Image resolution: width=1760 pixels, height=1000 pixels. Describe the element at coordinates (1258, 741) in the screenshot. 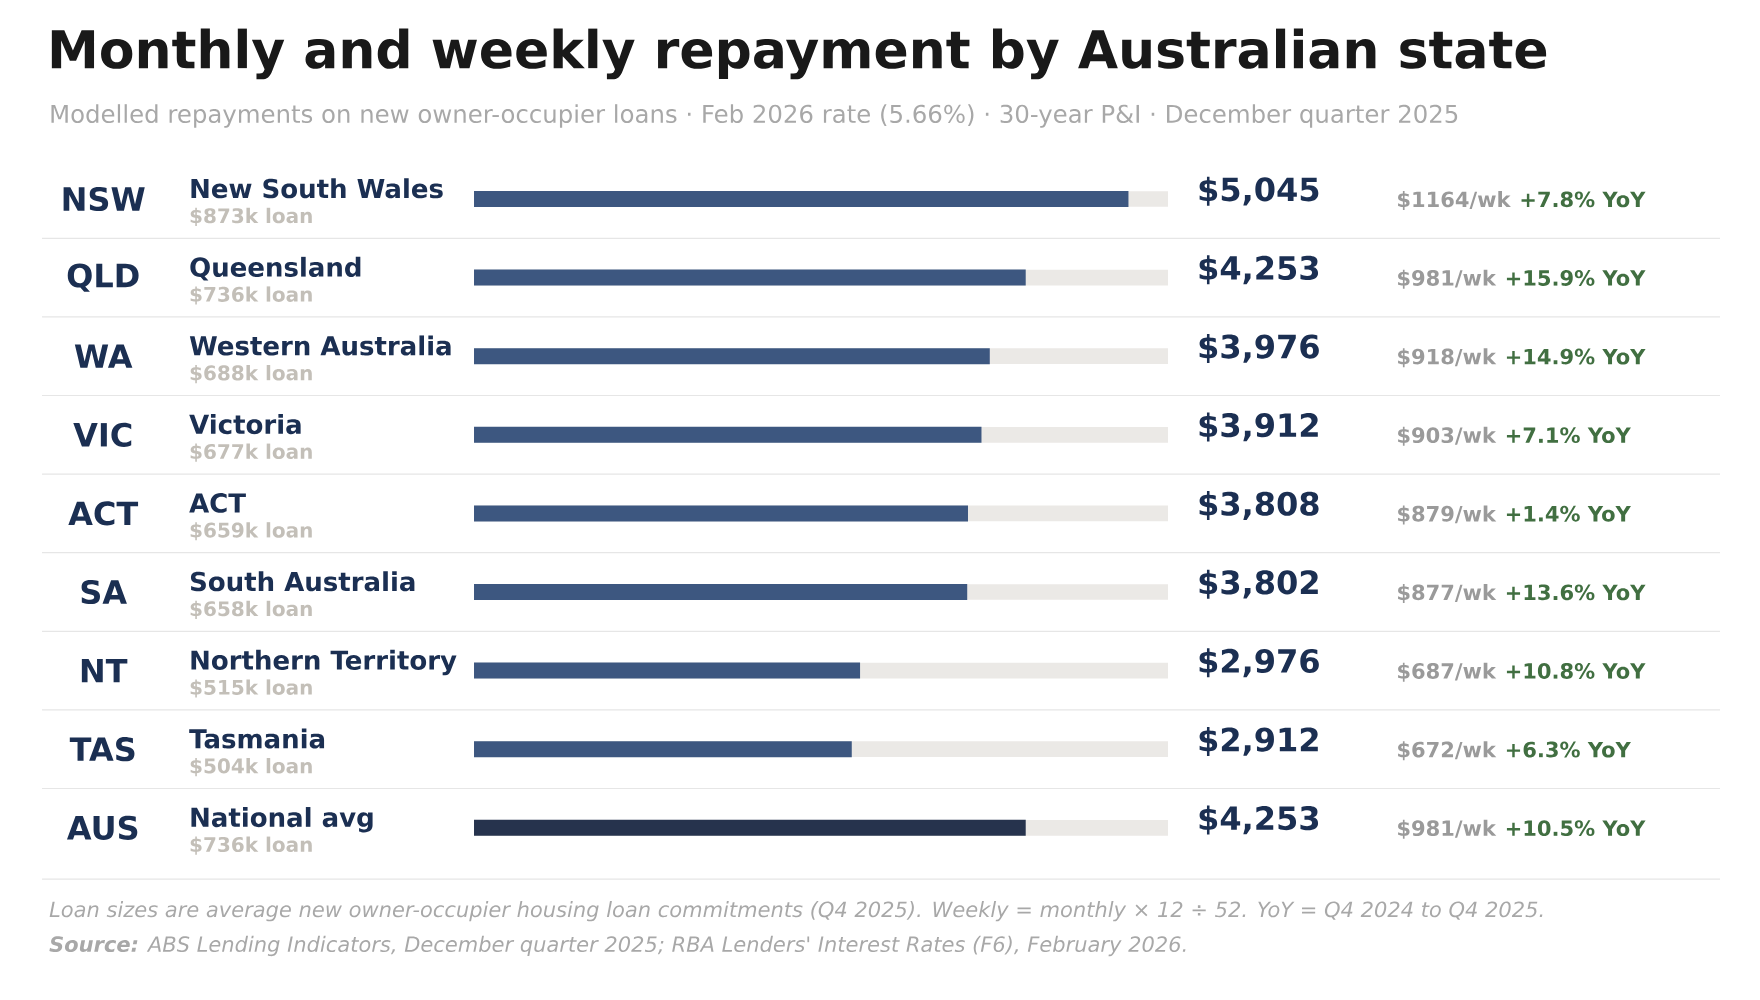

I see `data-label: $2,912` at that location.